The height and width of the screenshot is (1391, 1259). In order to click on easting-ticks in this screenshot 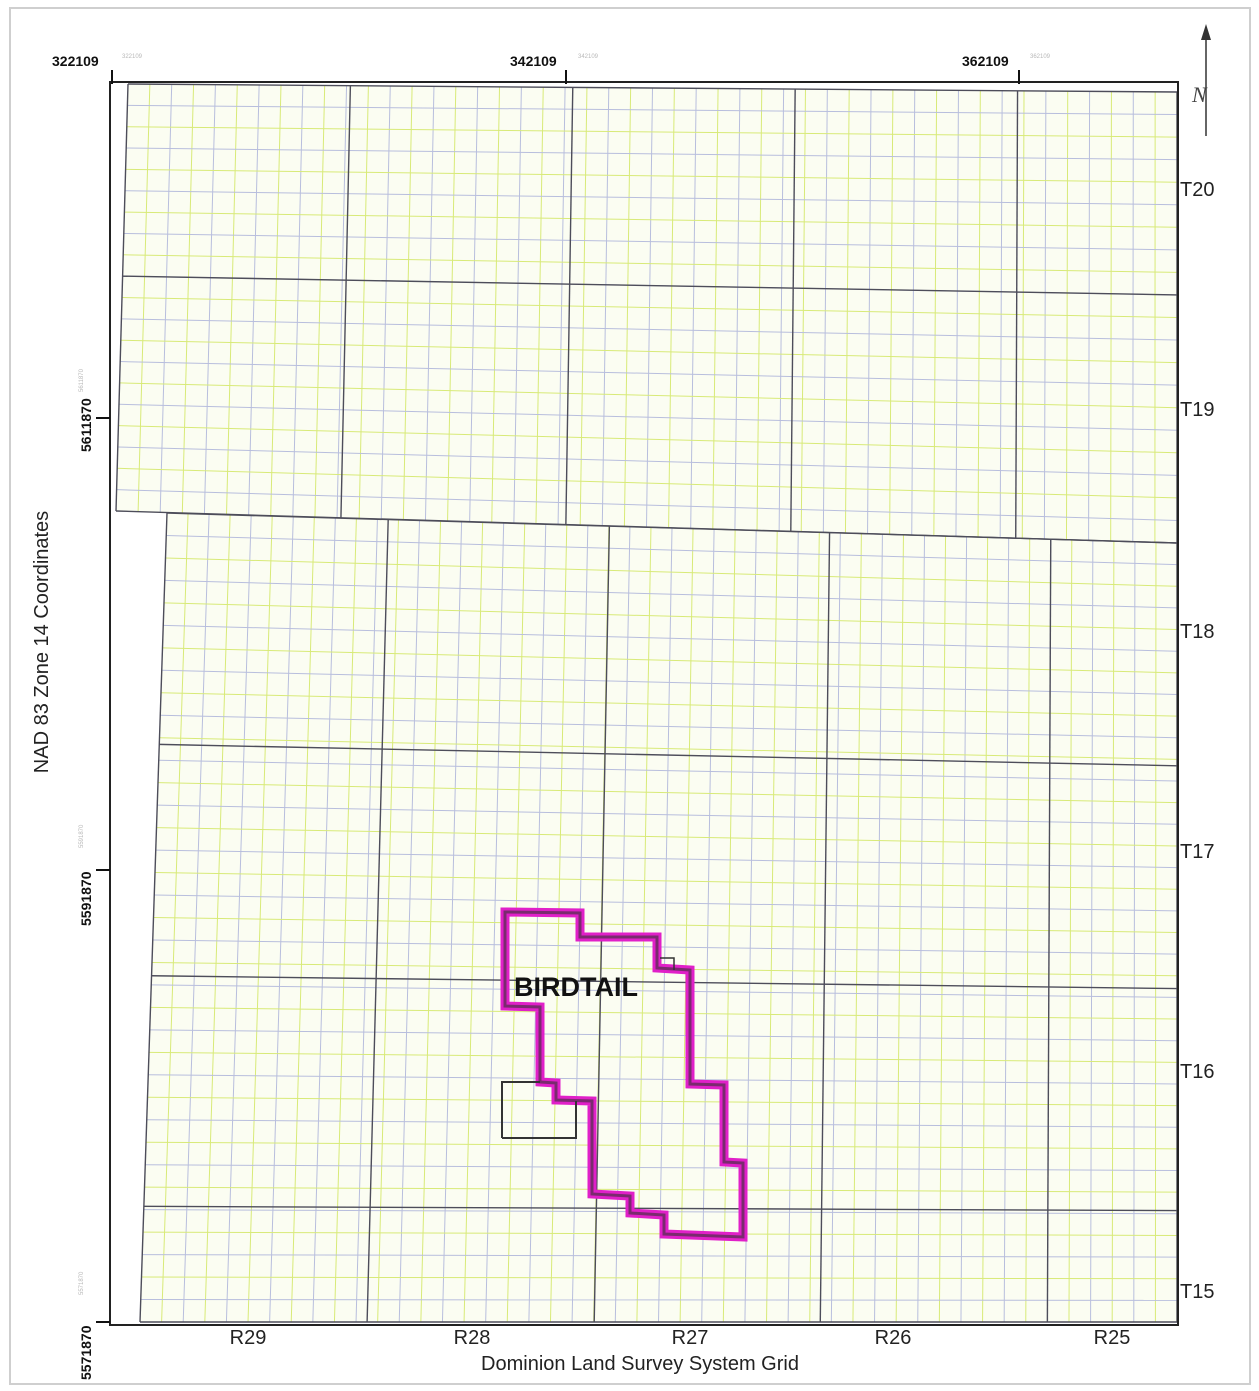, I will do `click(565, 77)`.